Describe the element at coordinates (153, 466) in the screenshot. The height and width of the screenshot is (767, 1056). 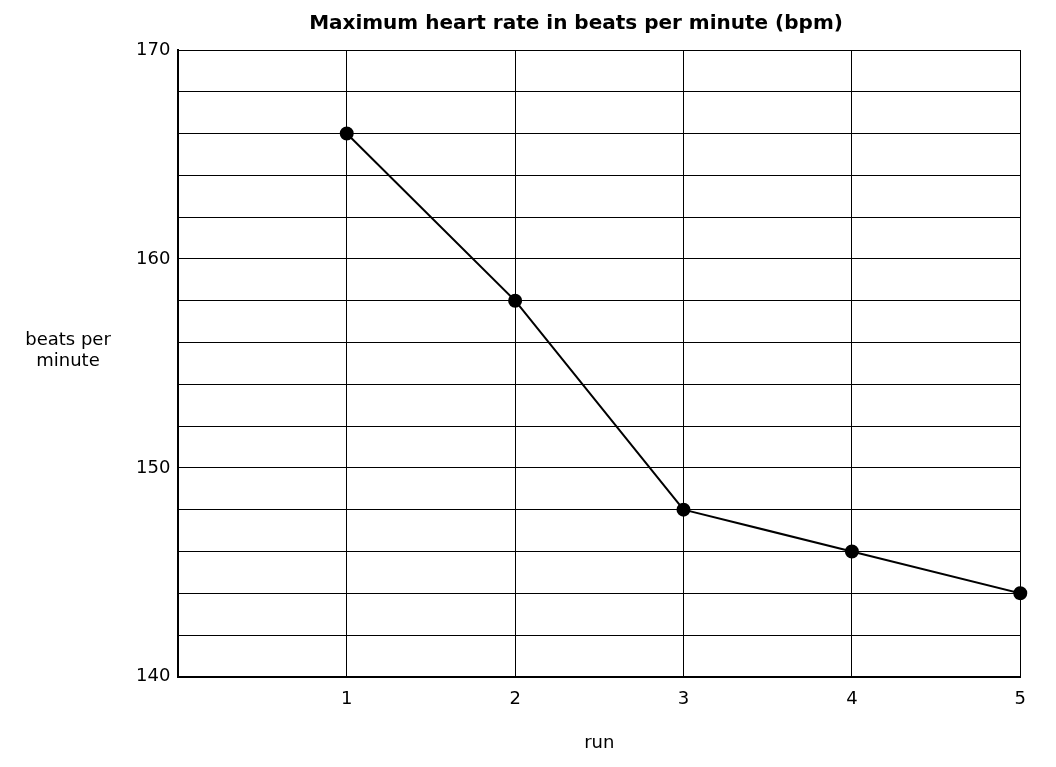
I see `y-tick-label: 150` at that location.